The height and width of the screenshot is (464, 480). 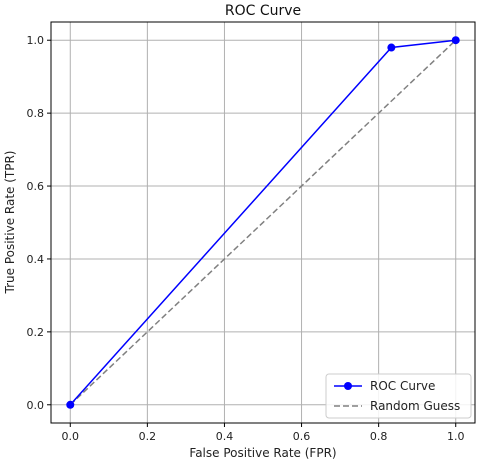 I want to click on x-tick-label: 0.4, so click(x=225, y=436).